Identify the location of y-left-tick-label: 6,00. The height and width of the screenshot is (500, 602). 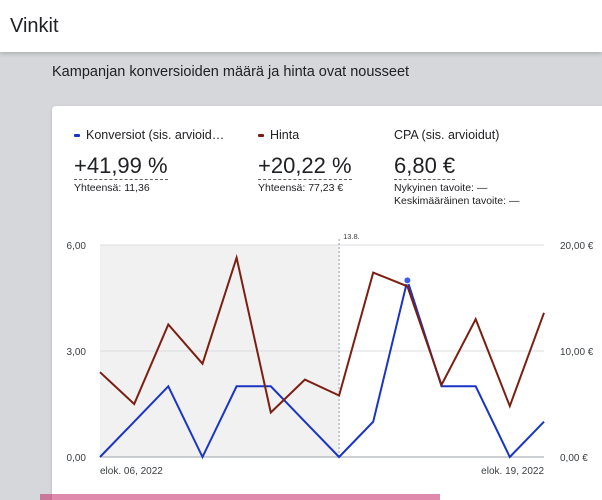
(77, 246).